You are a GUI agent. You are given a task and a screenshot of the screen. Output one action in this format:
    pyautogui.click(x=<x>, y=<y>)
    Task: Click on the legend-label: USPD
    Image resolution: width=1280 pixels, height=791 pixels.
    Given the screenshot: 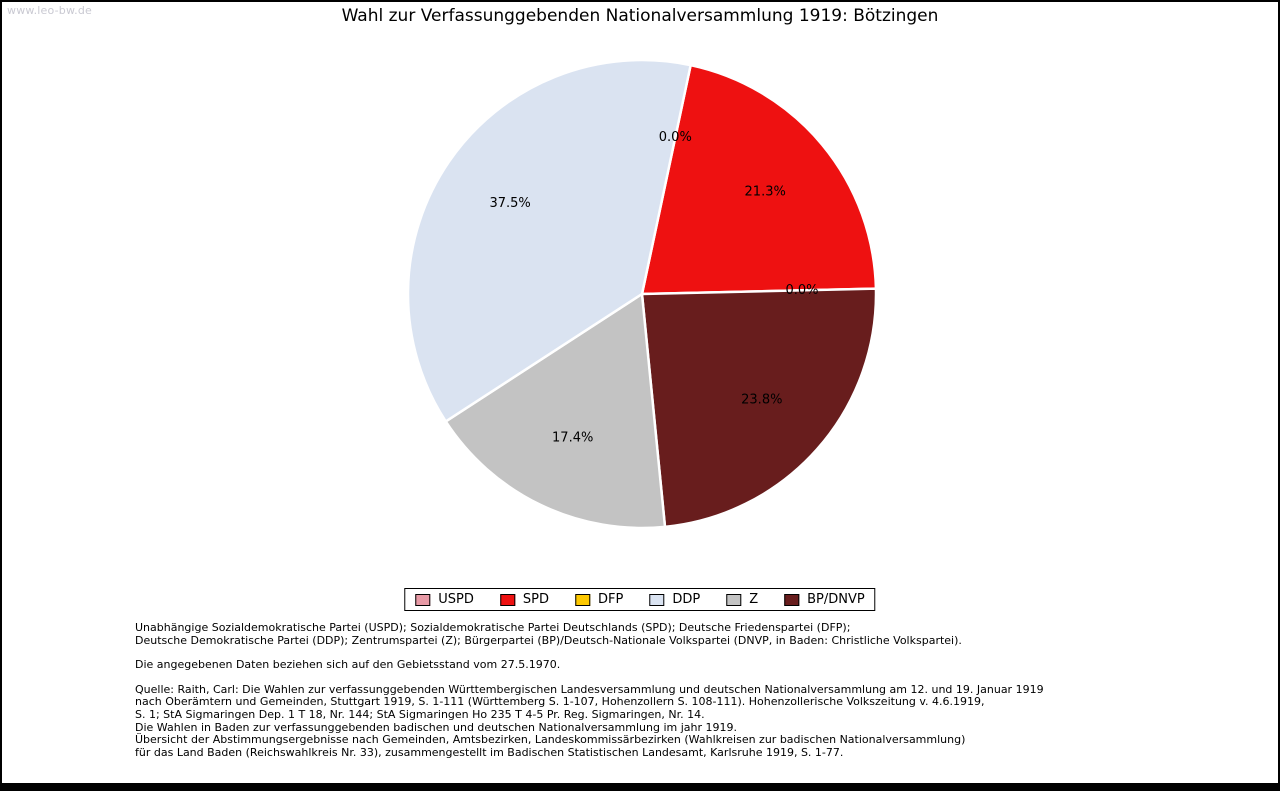 What is the action you would take?
    pyautogui.click(x=456, y=599)
    